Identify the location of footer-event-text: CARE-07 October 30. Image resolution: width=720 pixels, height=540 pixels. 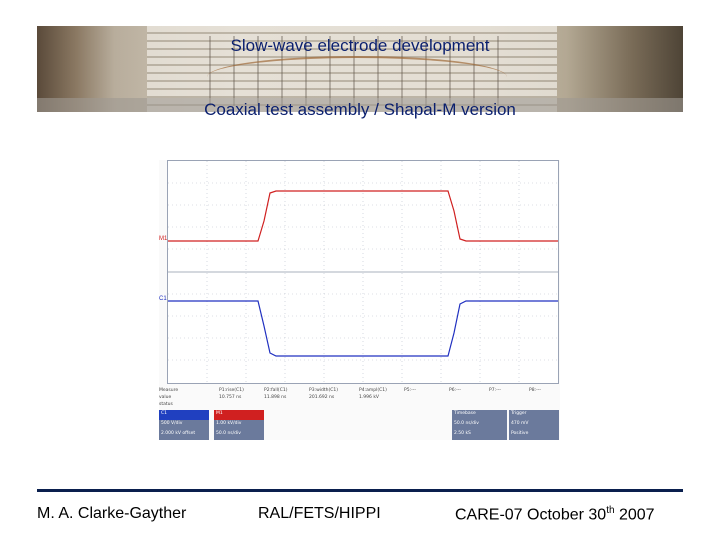
(531, 515).